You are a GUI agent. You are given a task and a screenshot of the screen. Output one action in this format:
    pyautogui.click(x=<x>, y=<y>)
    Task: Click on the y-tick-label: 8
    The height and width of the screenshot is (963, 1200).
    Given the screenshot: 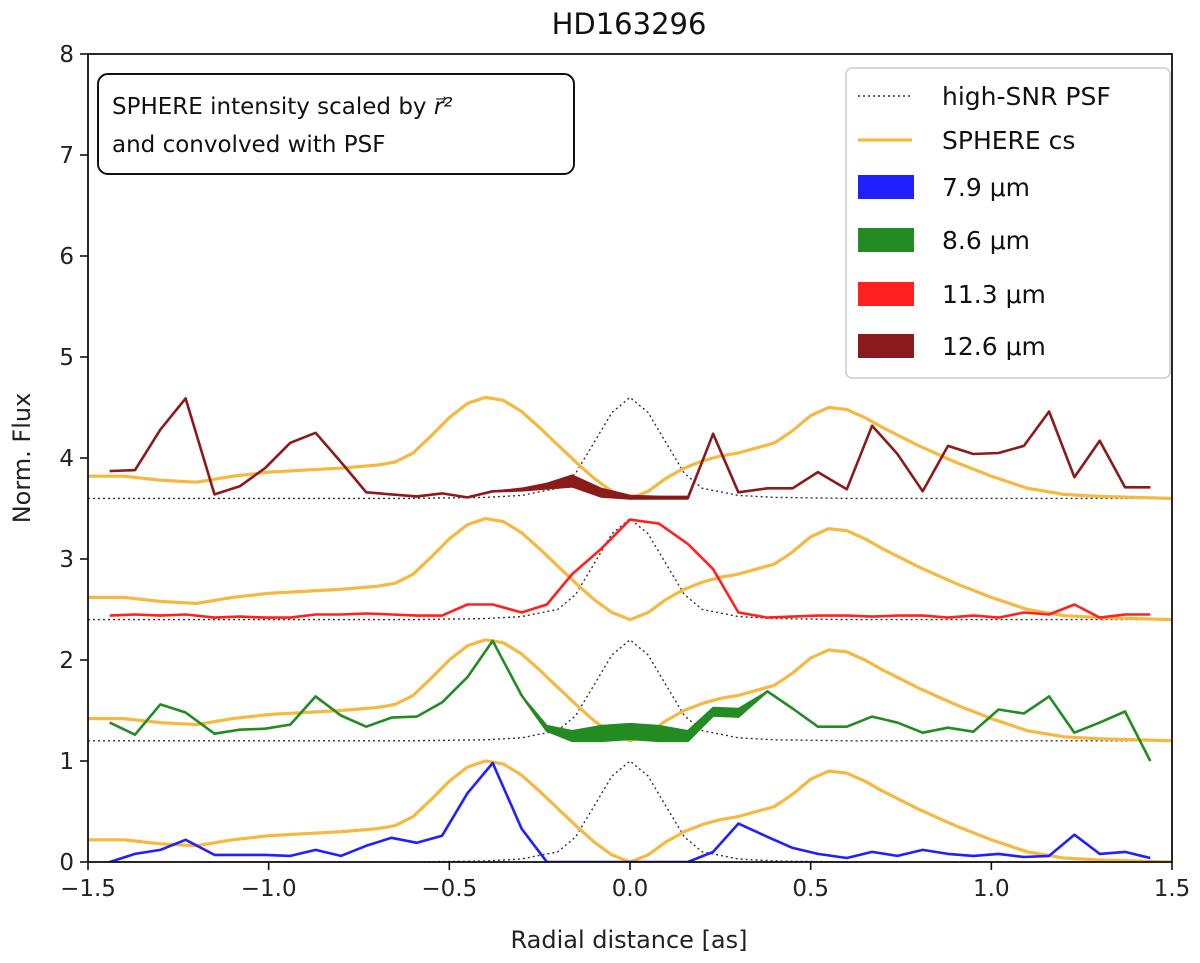 What is the action you would take?
    pyautogui.click(x=66, y=55)
    